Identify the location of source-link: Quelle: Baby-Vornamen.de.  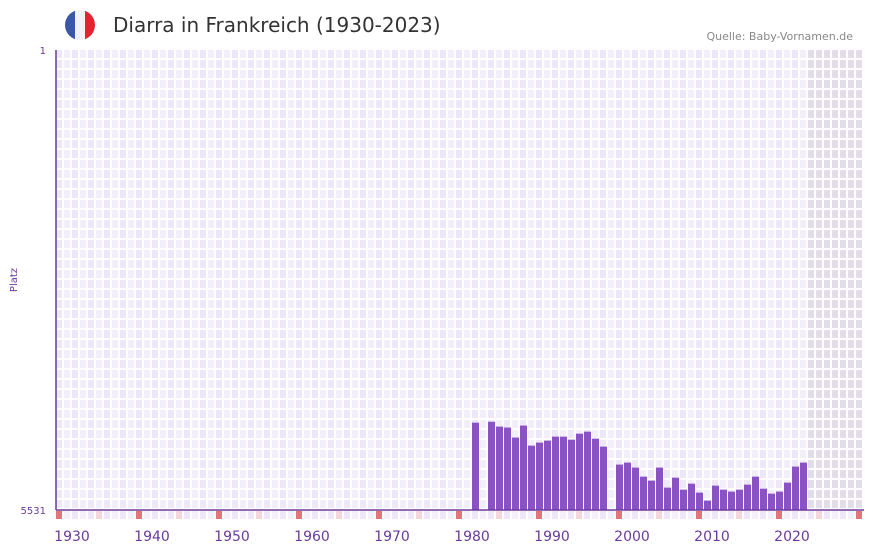
(779, 36).